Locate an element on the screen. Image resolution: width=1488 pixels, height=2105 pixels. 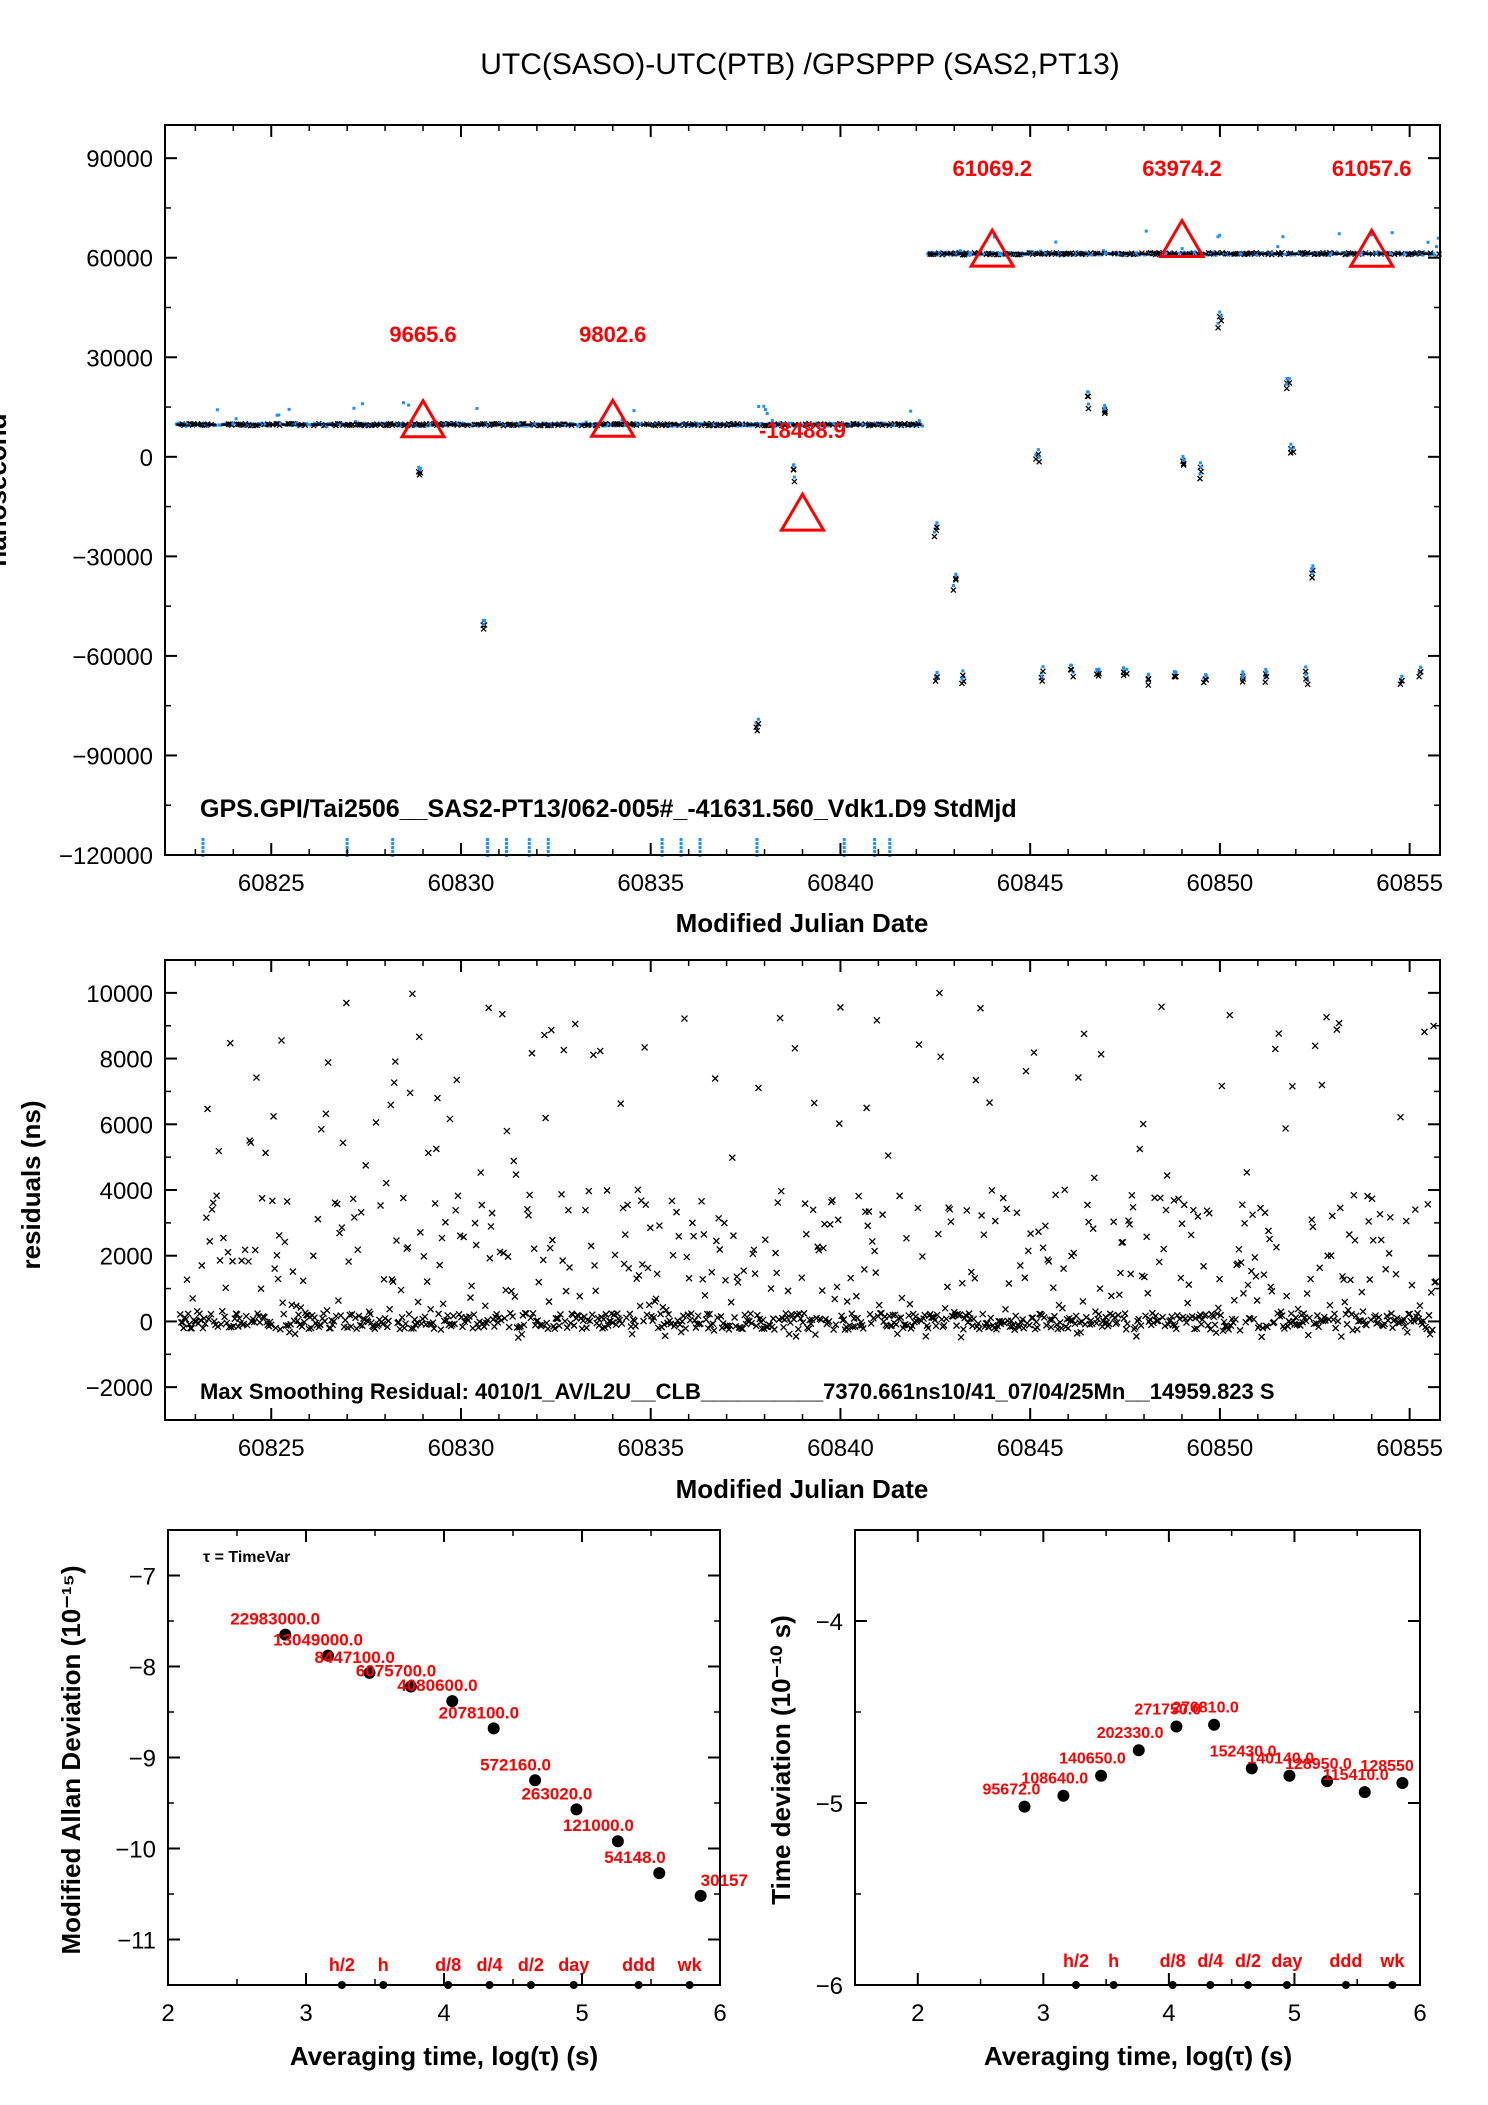
tdev-time-mark-label: d/8 is located at coordinates (1173, 1961).